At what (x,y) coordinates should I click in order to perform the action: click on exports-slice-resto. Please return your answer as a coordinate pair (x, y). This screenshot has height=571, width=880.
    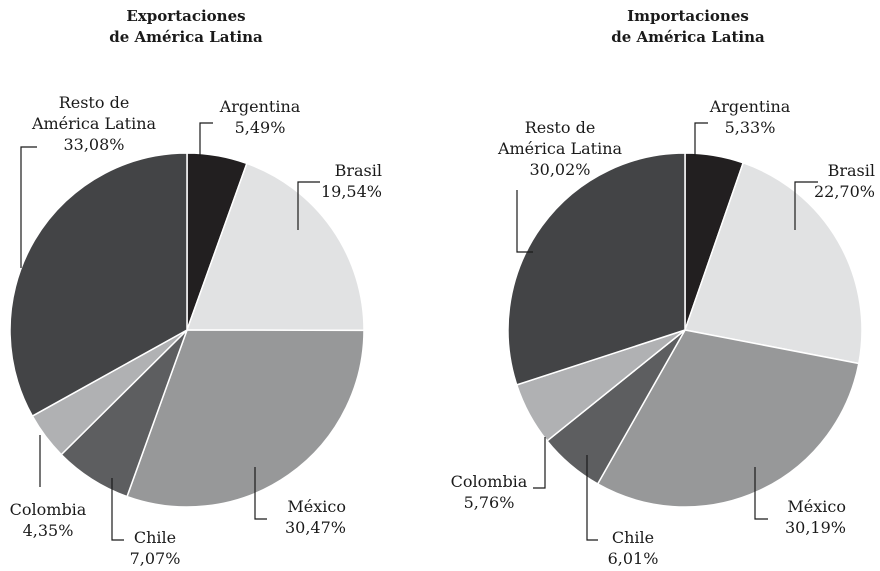
    Looking at the image, I should click on (98, 285).